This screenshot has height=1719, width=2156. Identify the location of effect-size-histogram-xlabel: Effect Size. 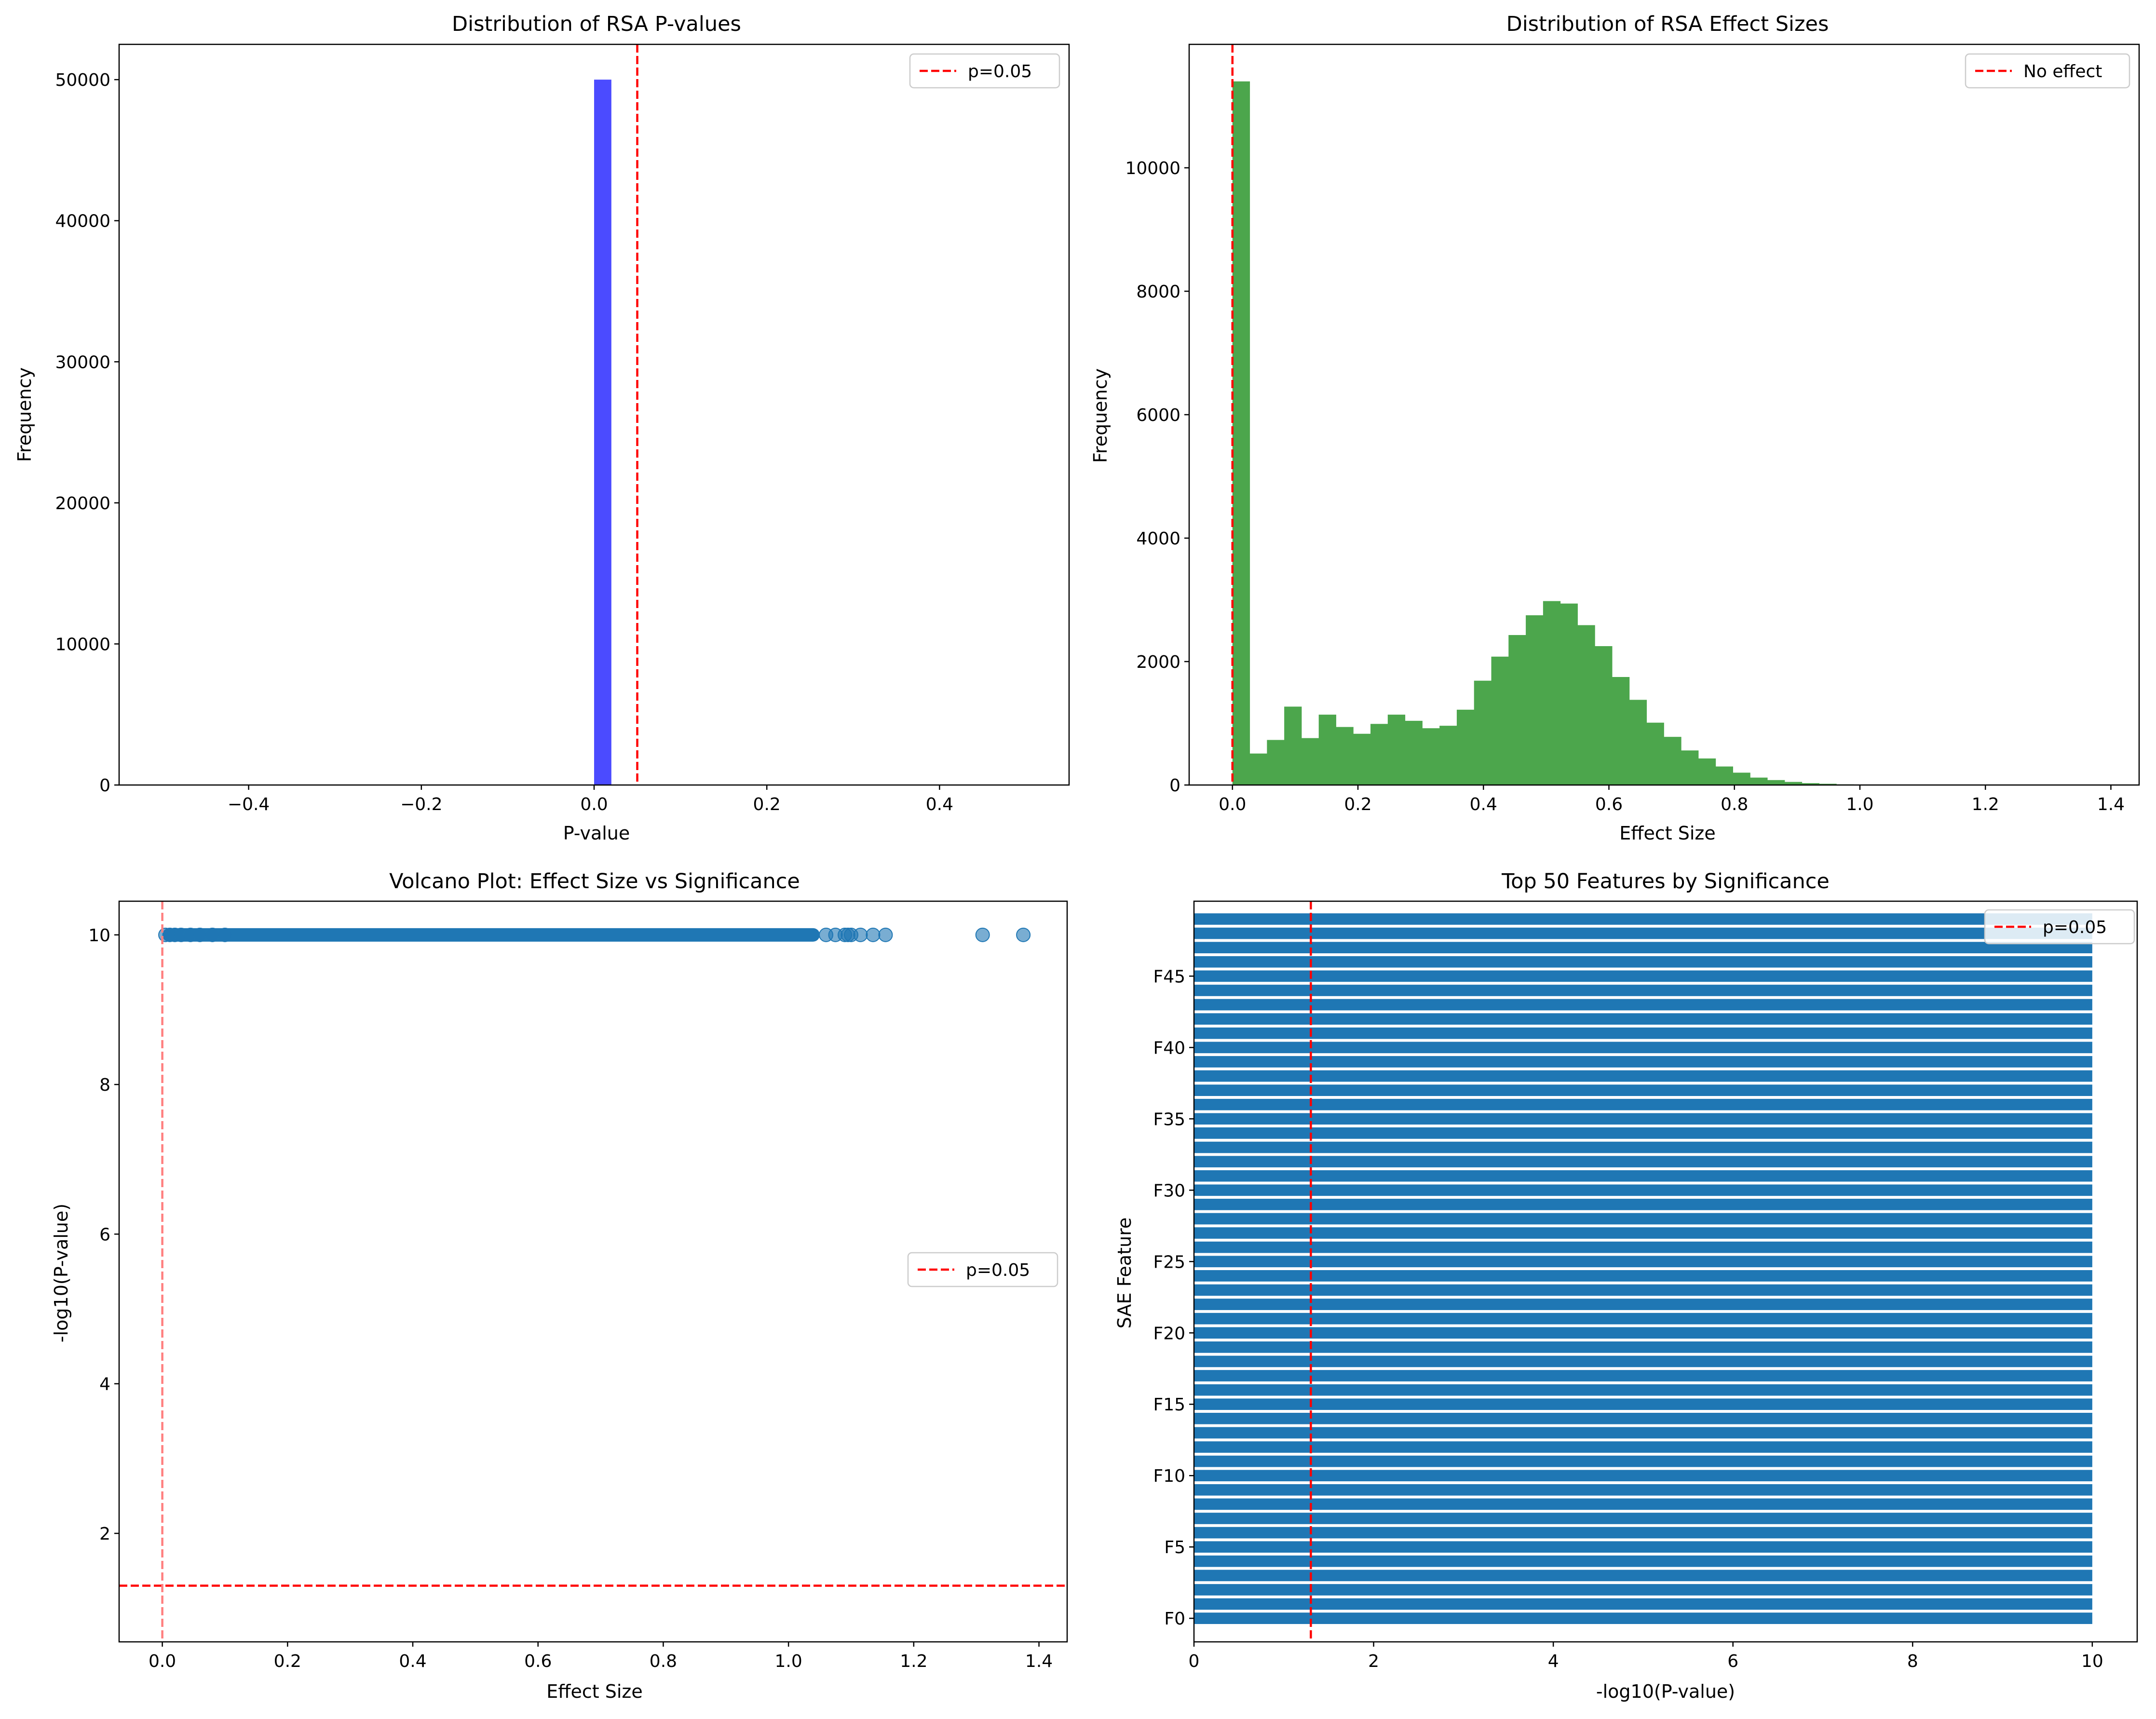
(1667, 833).